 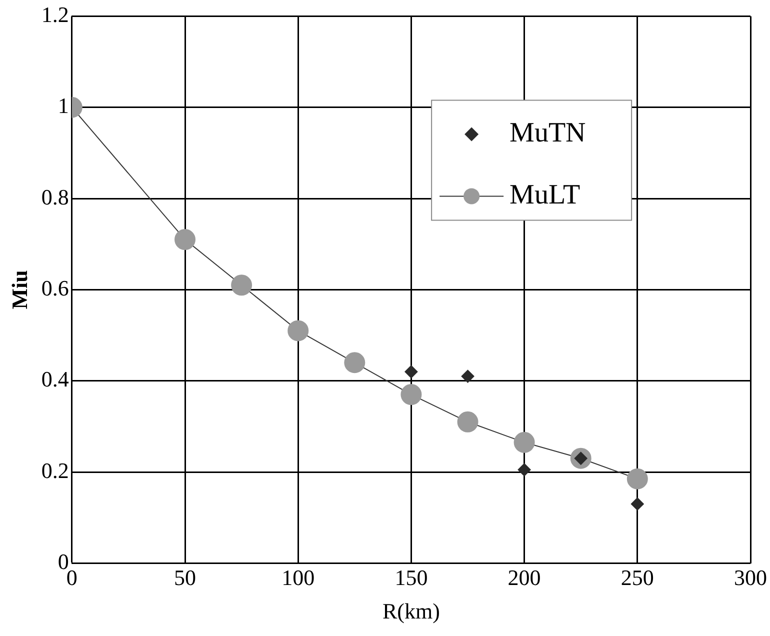 I want to click on y-tick-label: 0.6, so click(x=55, y=287).